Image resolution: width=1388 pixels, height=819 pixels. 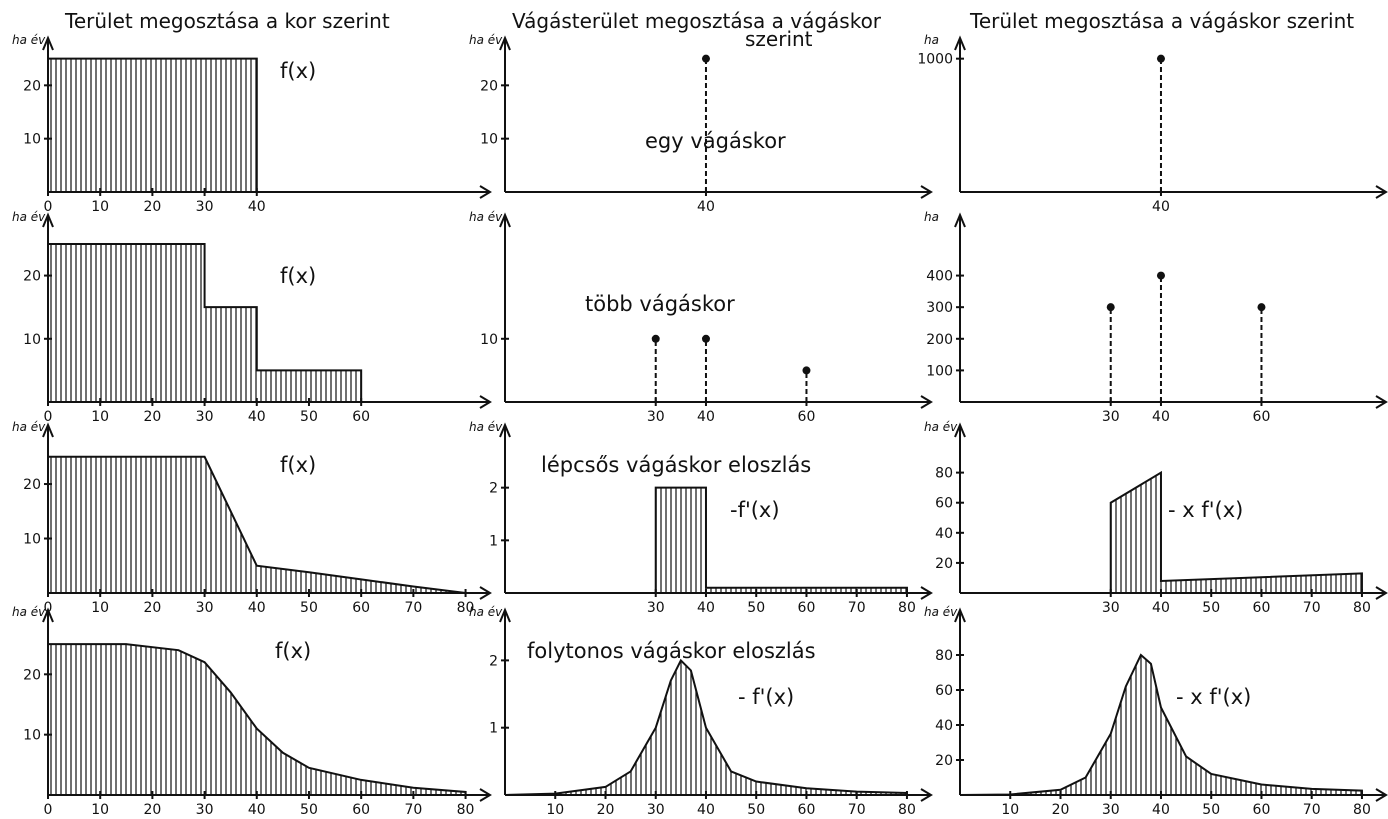 I want to click on panel-r4c1: ha év 0 10 20 30 40 50 60 70 80 10 20 f(x), so click(x=252, y=711).